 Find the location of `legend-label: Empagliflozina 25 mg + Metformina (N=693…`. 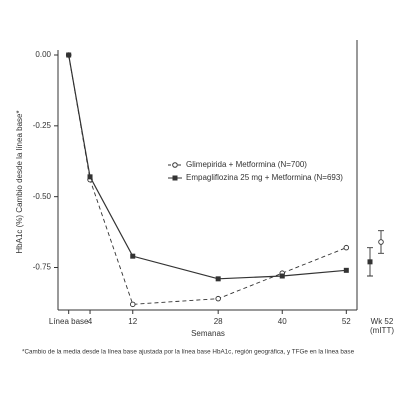

legend-label: Empagliflozina 25 mg + Metformina (N=693… is located at coordinates (264, 177).